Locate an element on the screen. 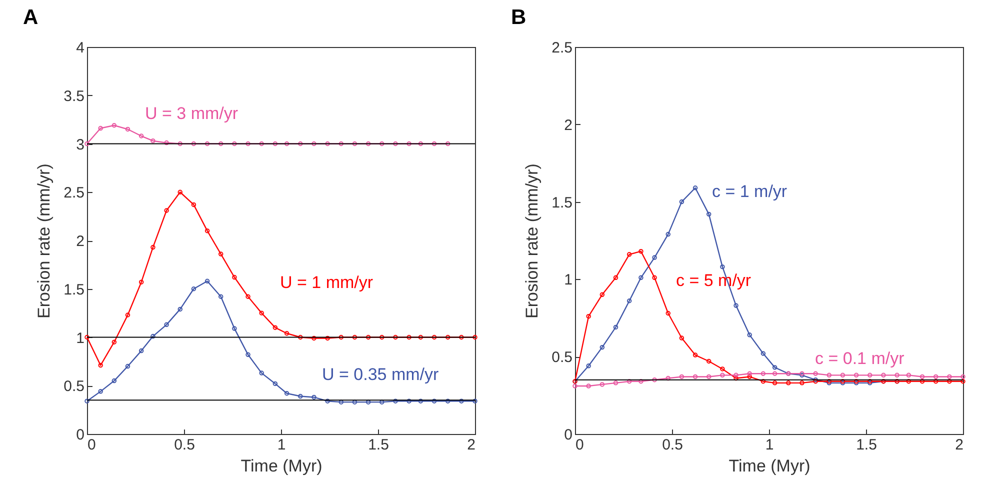  series-label: U = 1 mm/yr is located at coordinates (327, 282).